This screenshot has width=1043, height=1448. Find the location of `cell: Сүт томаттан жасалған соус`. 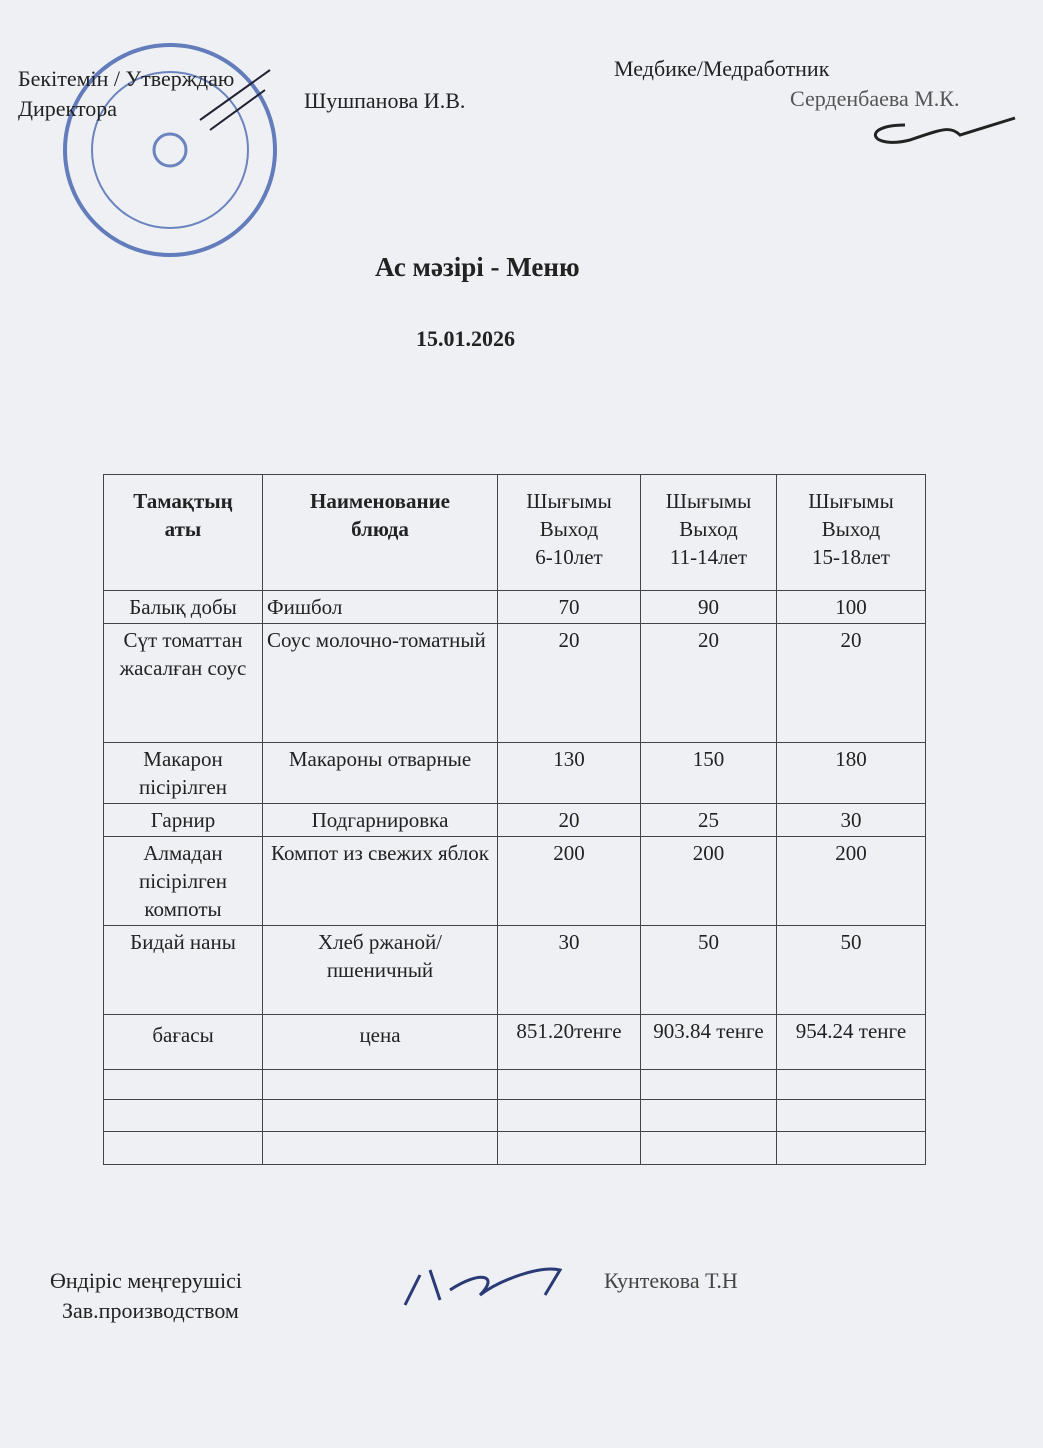

cell: Сүт томаттан жасалған соус is located at coordinates (183, 683).